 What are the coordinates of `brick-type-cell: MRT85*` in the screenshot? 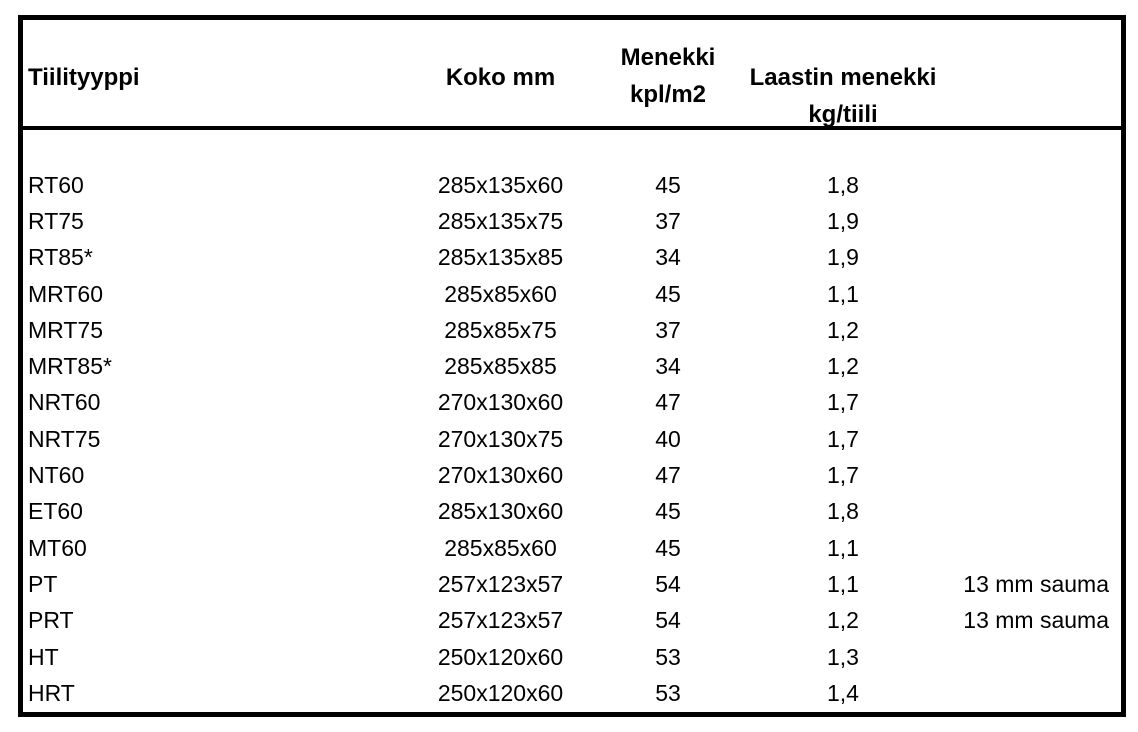 It's located at (70, 366).